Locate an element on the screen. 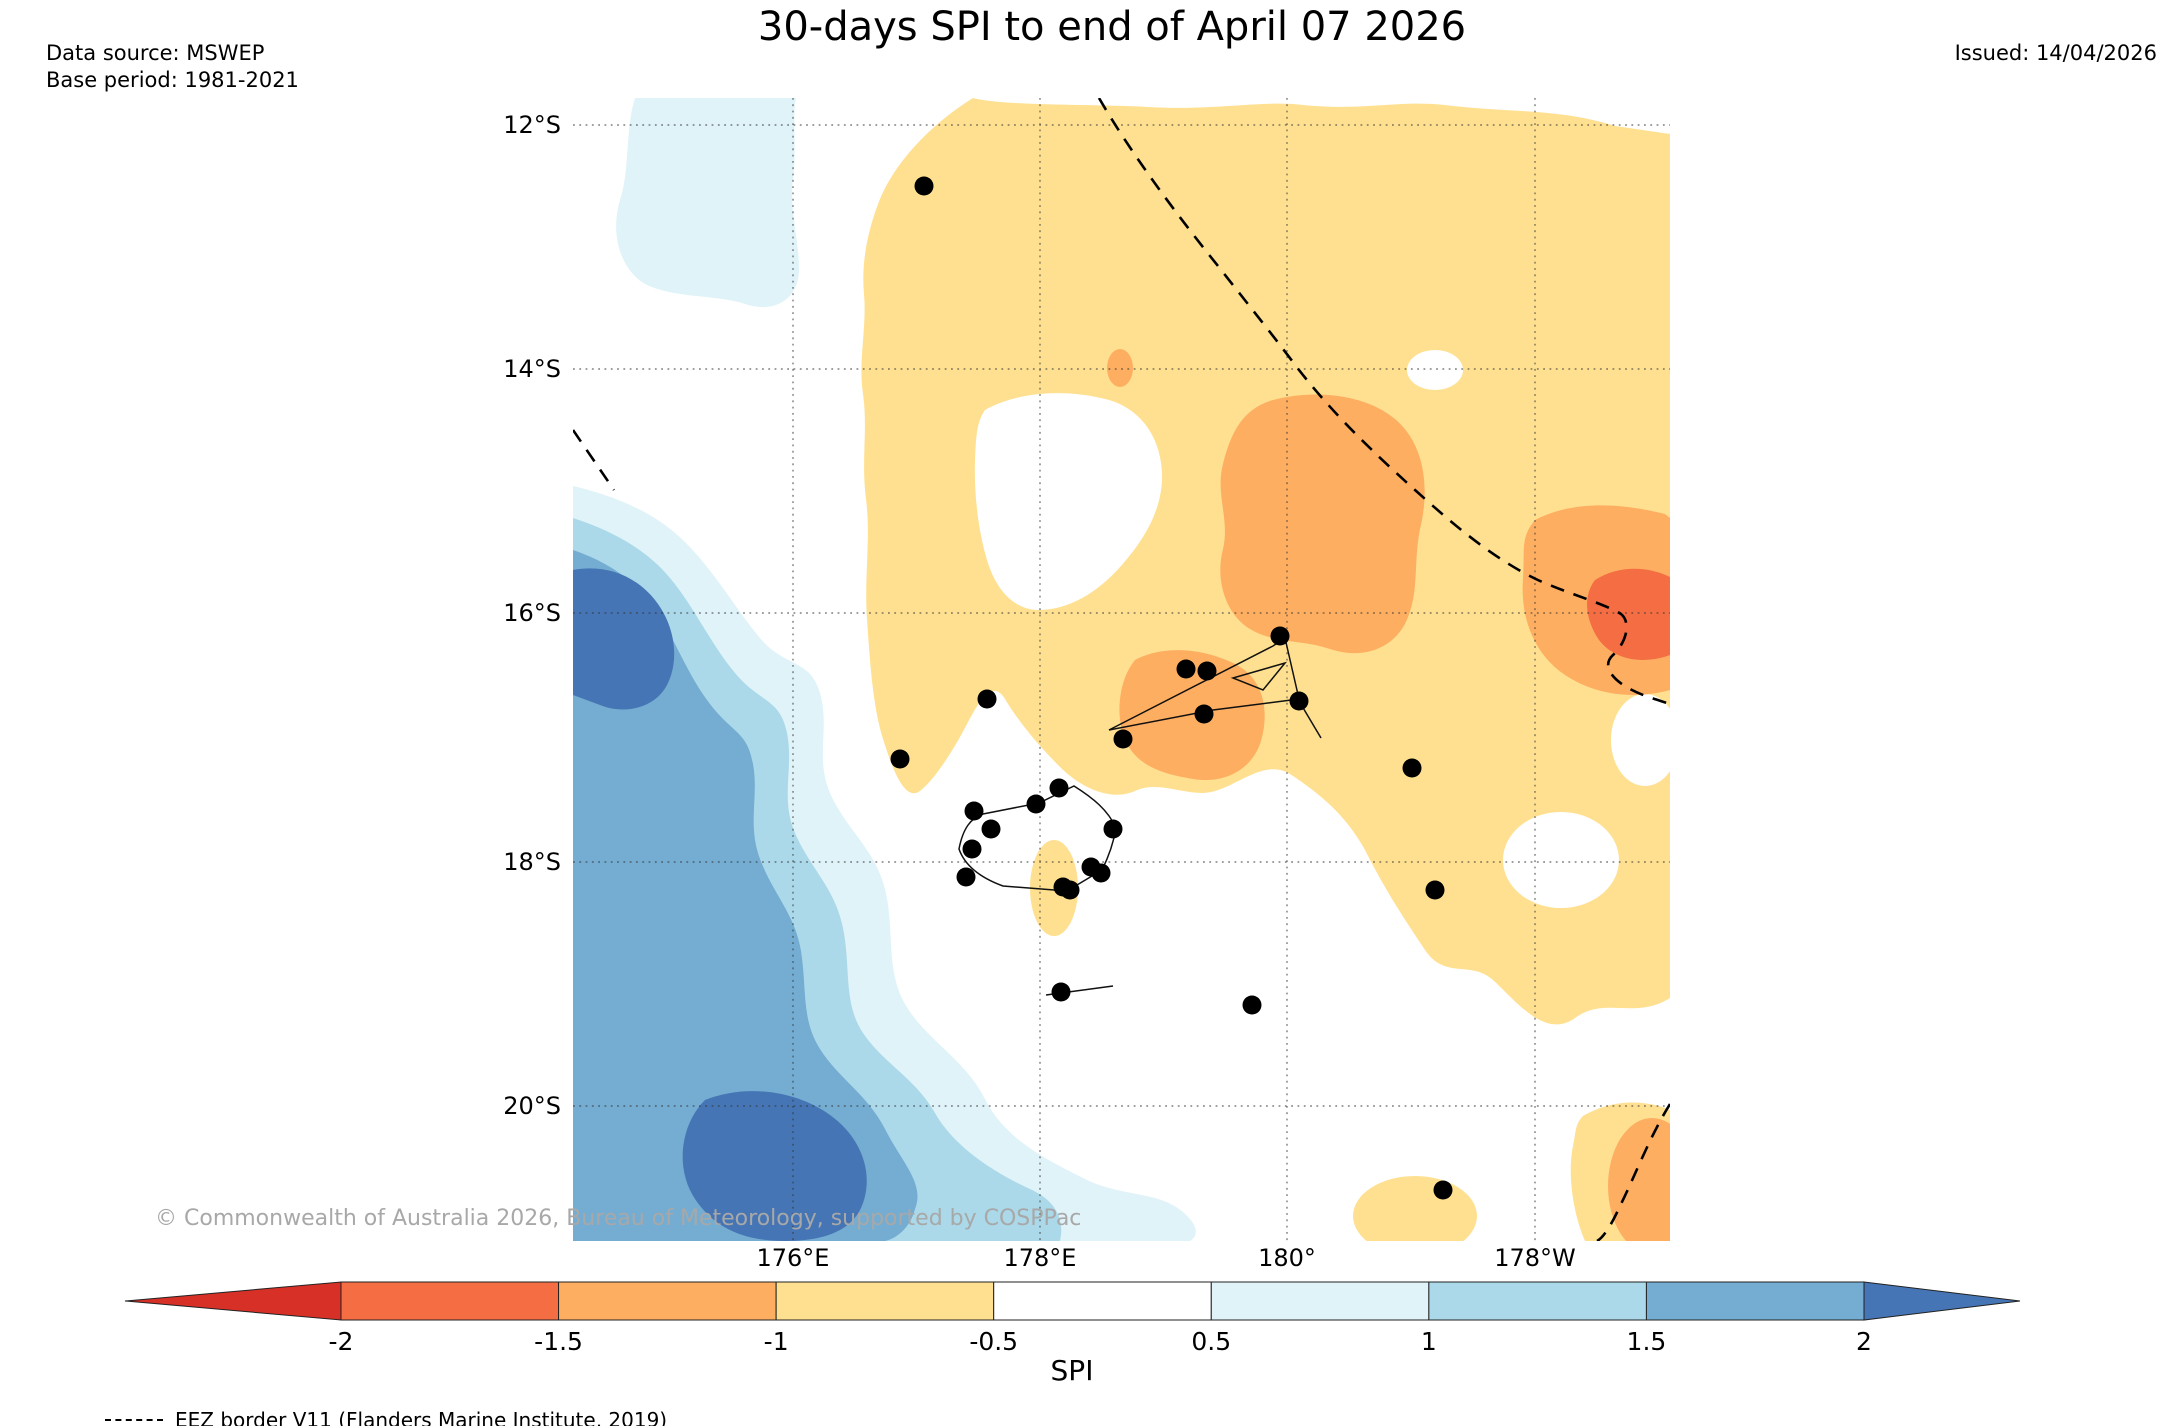  lon-label-180: 180° is located at coordinates (1287, 1258).